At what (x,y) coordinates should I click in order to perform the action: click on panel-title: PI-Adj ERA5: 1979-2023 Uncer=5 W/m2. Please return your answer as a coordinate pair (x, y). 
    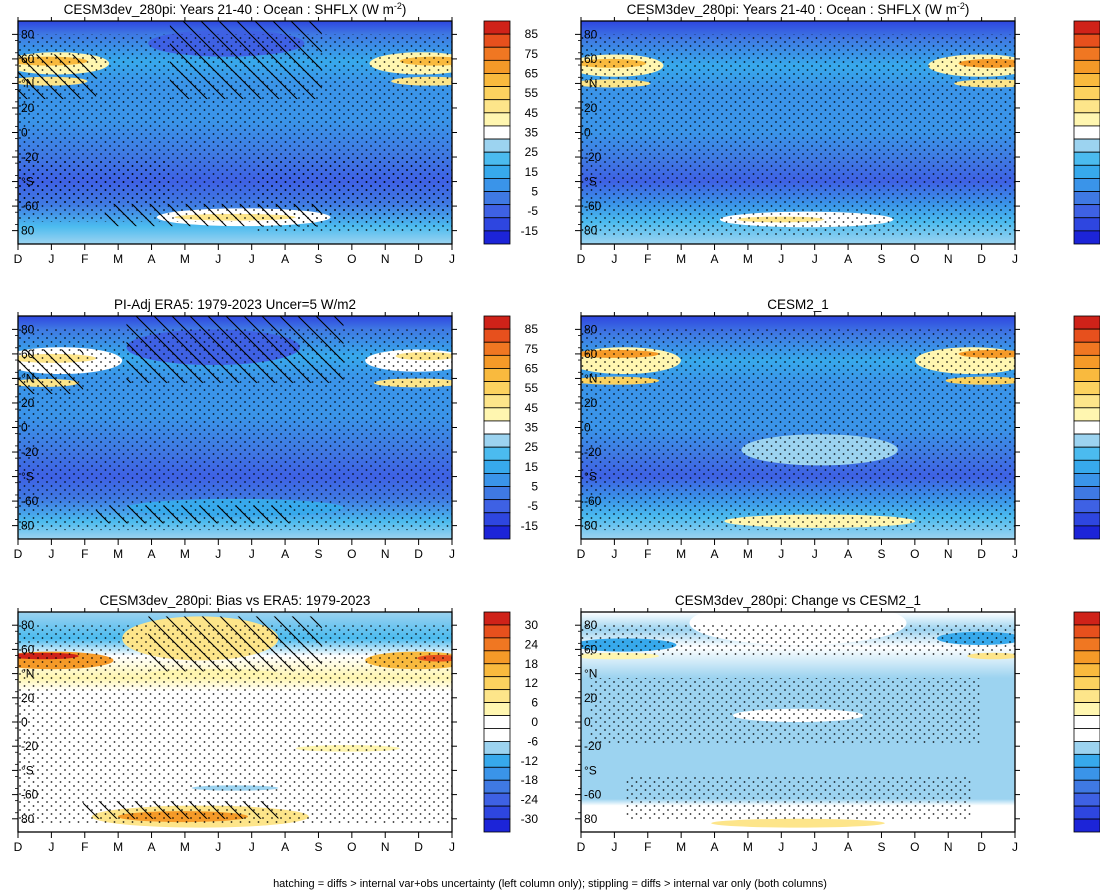
    Looking at the image, I should click on (235, 304).